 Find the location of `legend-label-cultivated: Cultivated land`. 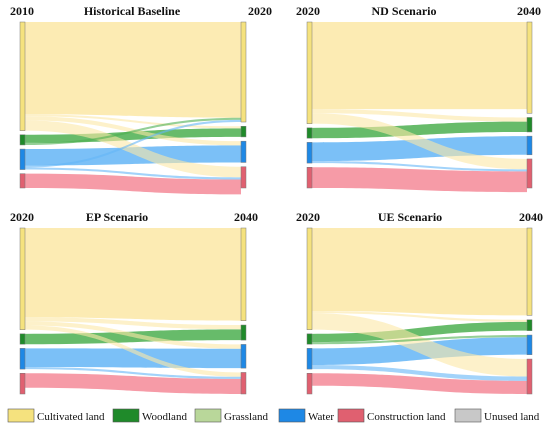

legend-label-cultivated: Cultivated land is located at coordinates (71, 417).